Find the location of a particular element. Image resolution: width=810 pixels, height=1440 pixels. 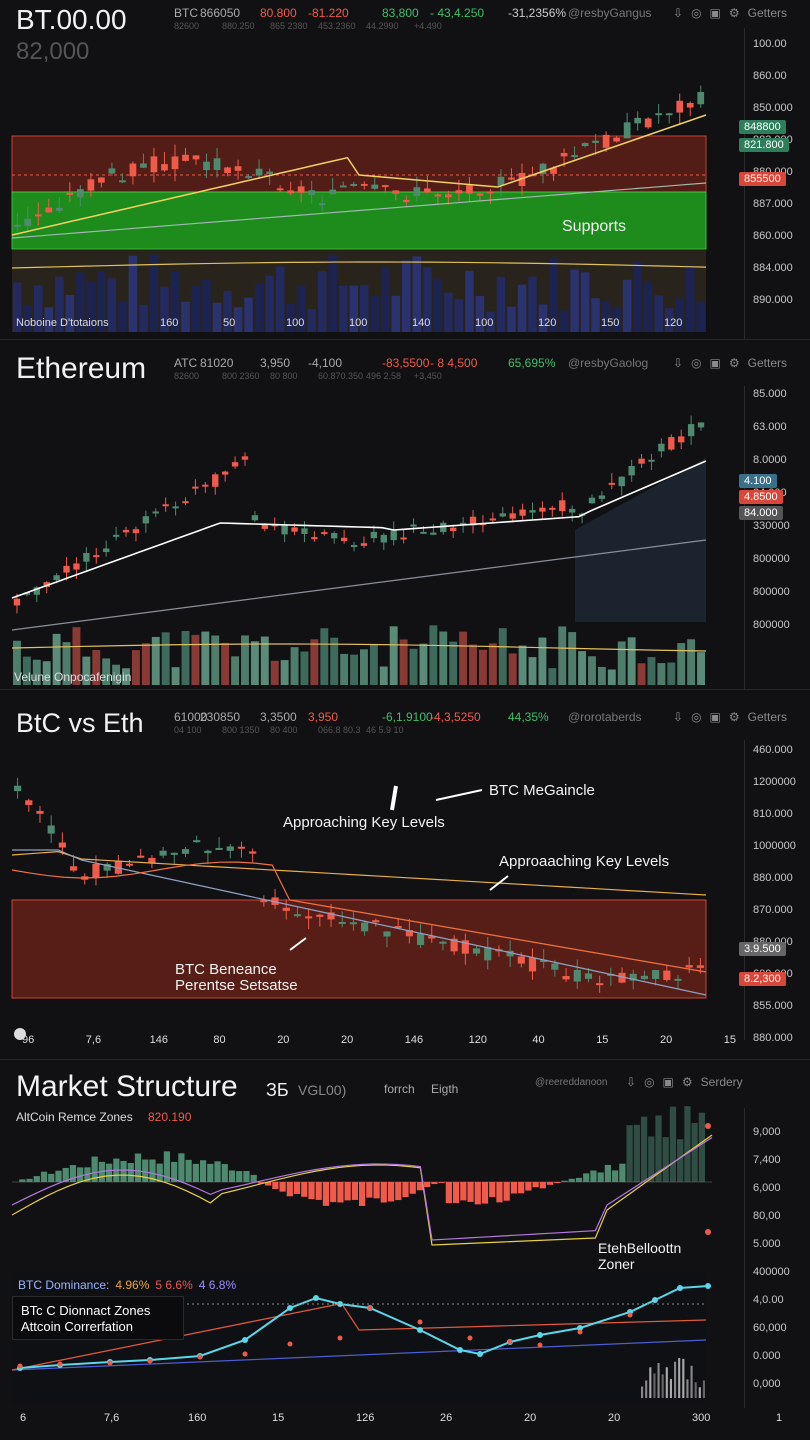

marker-dot is located at coordinates (708, 1126).